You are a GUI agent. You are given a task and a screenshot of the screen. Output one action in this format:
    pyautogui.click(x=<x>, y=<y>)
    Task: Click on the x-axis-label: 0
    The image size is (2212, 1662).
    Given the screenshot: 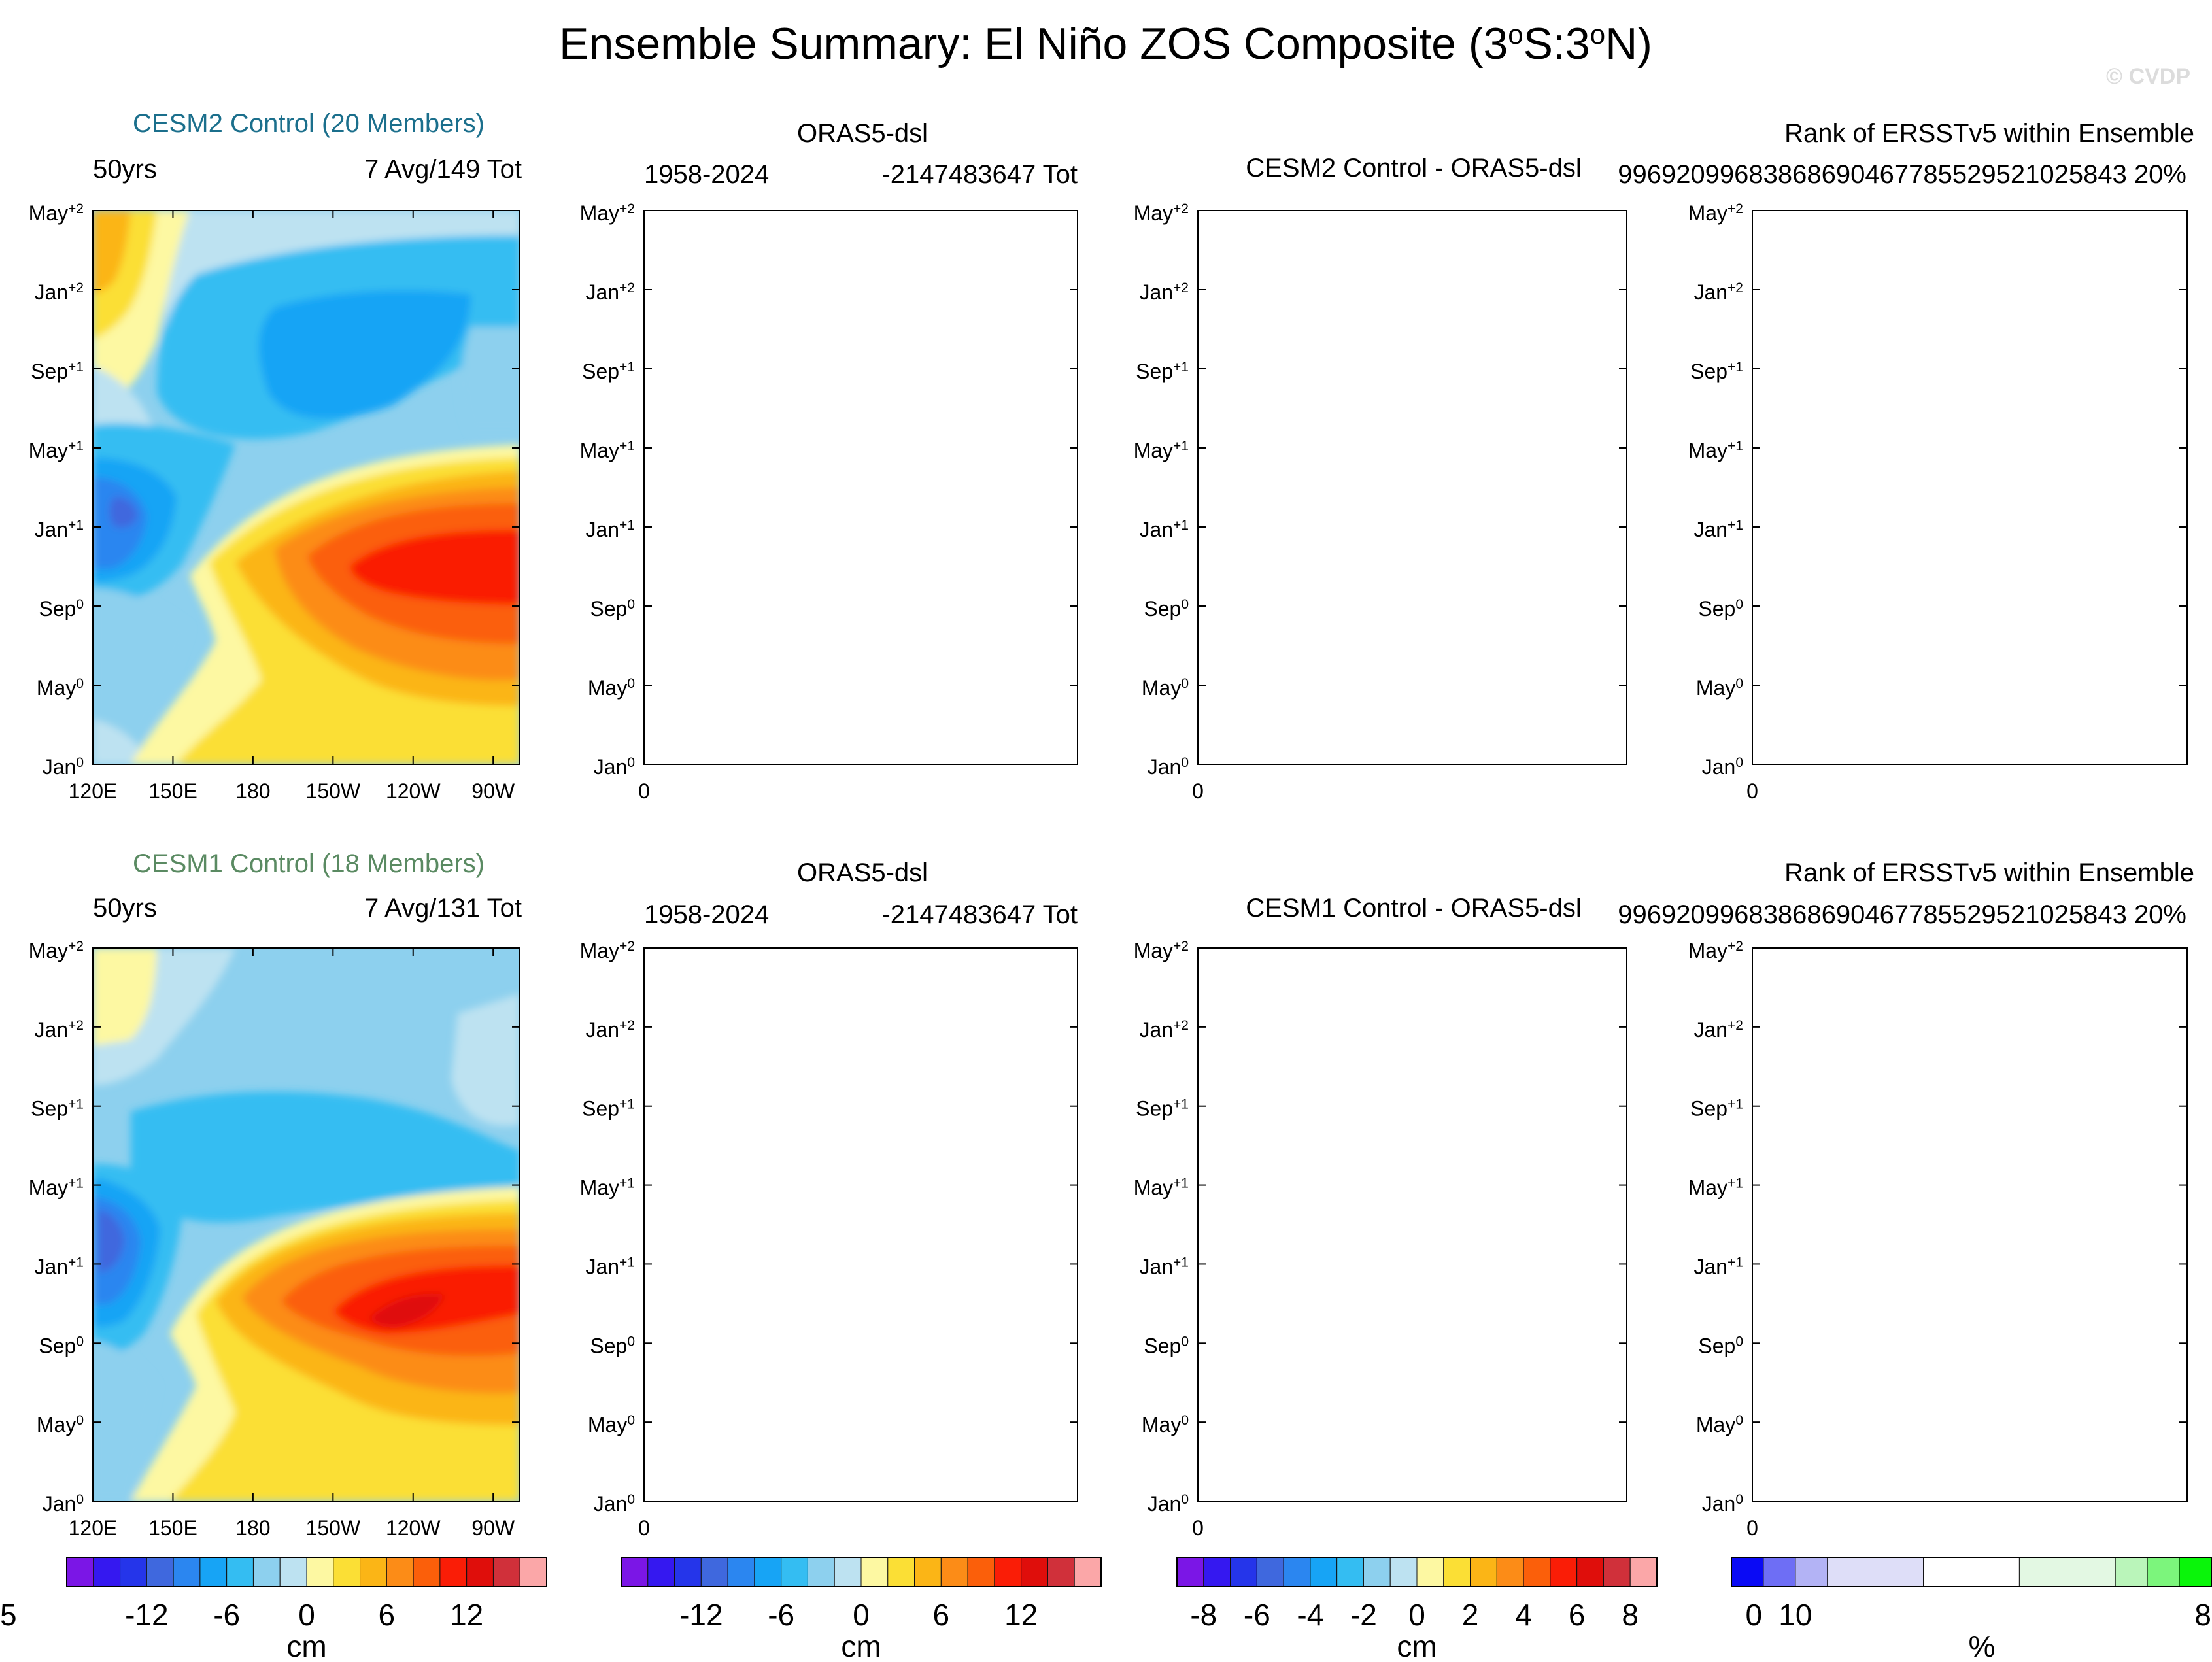 What is the action you would take?
    pyautogui.click(x=1198, y=791)
    